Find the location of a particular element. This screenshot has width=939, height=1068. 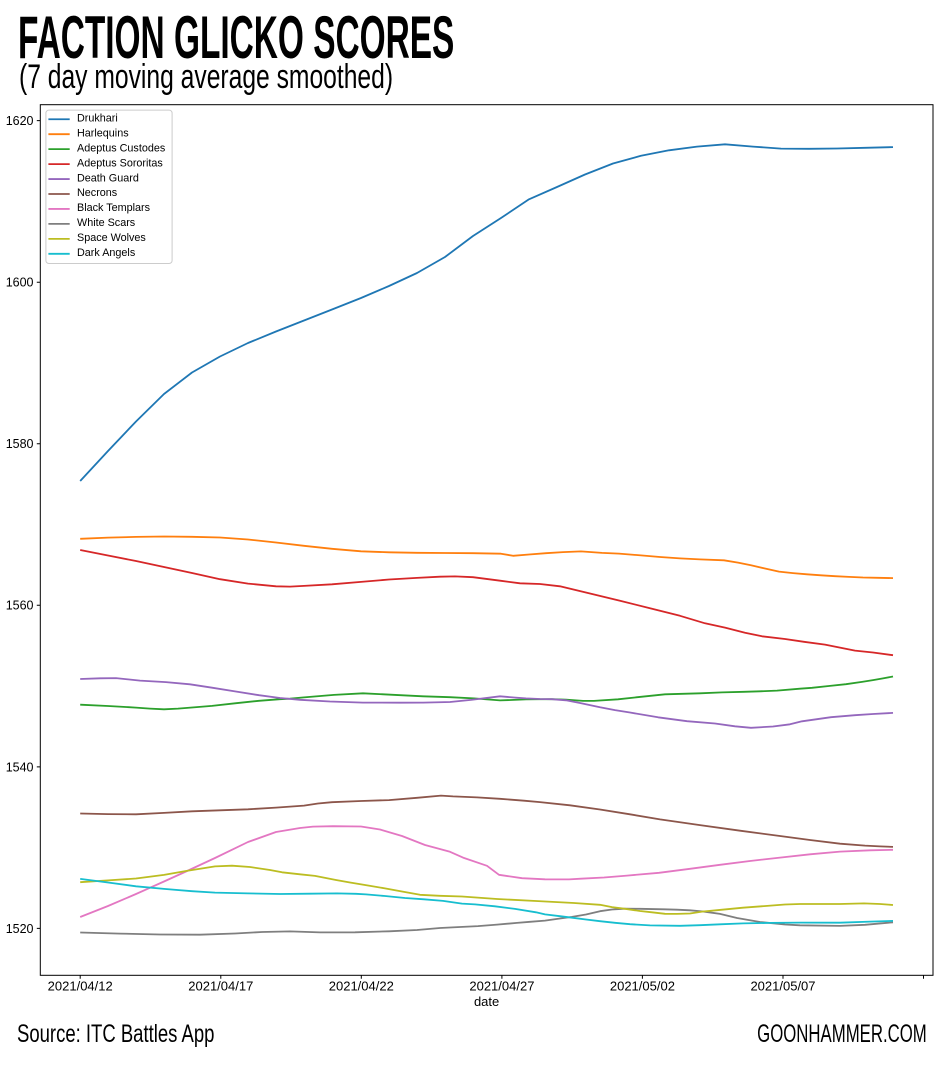

svg-text: 1540 is located at coordinates (20, 767).